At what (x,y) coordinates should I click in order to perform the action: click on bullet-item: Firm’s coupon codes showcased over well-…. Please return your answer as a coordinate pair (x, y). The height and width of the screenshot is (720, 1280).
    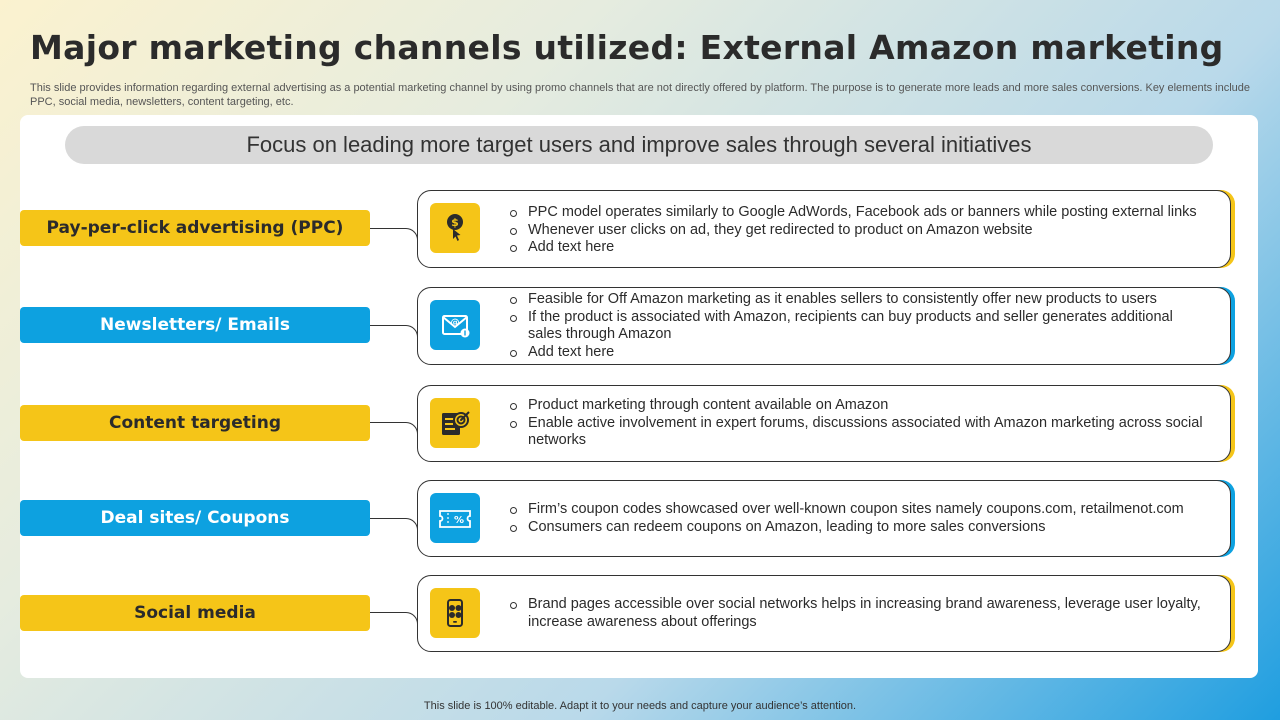
    Looking at the image, I should click on (860, 510).